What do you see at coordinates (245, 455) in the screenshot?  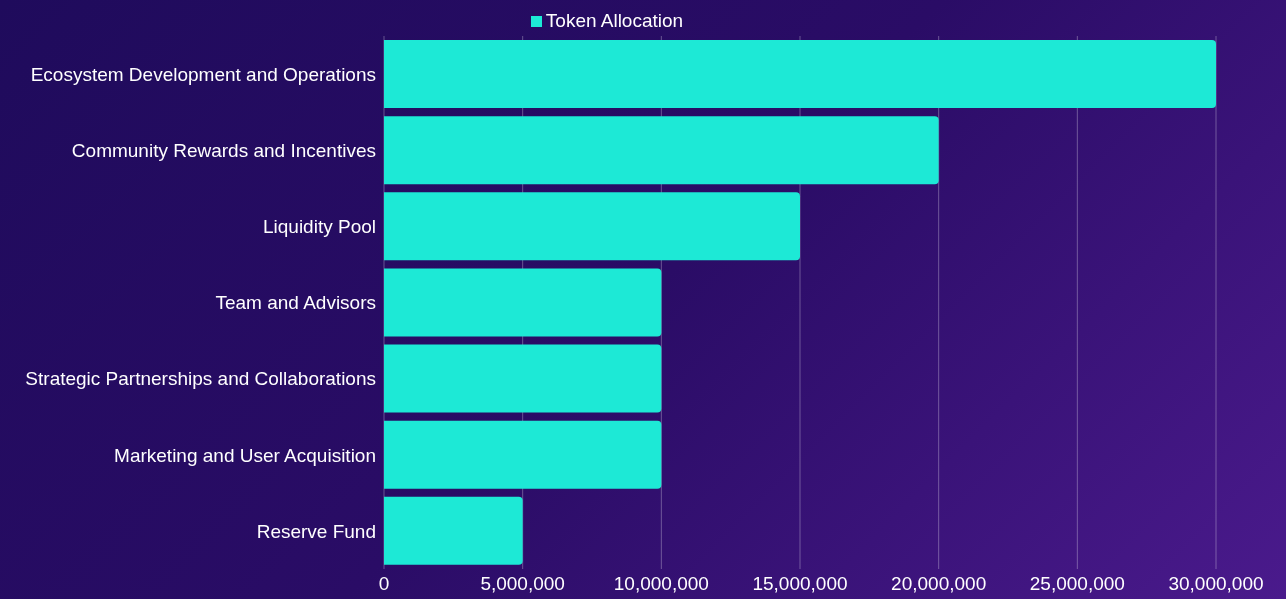 I see `y-tick-label: Marketing and User Acquisition` at bounding box center [245, 455].